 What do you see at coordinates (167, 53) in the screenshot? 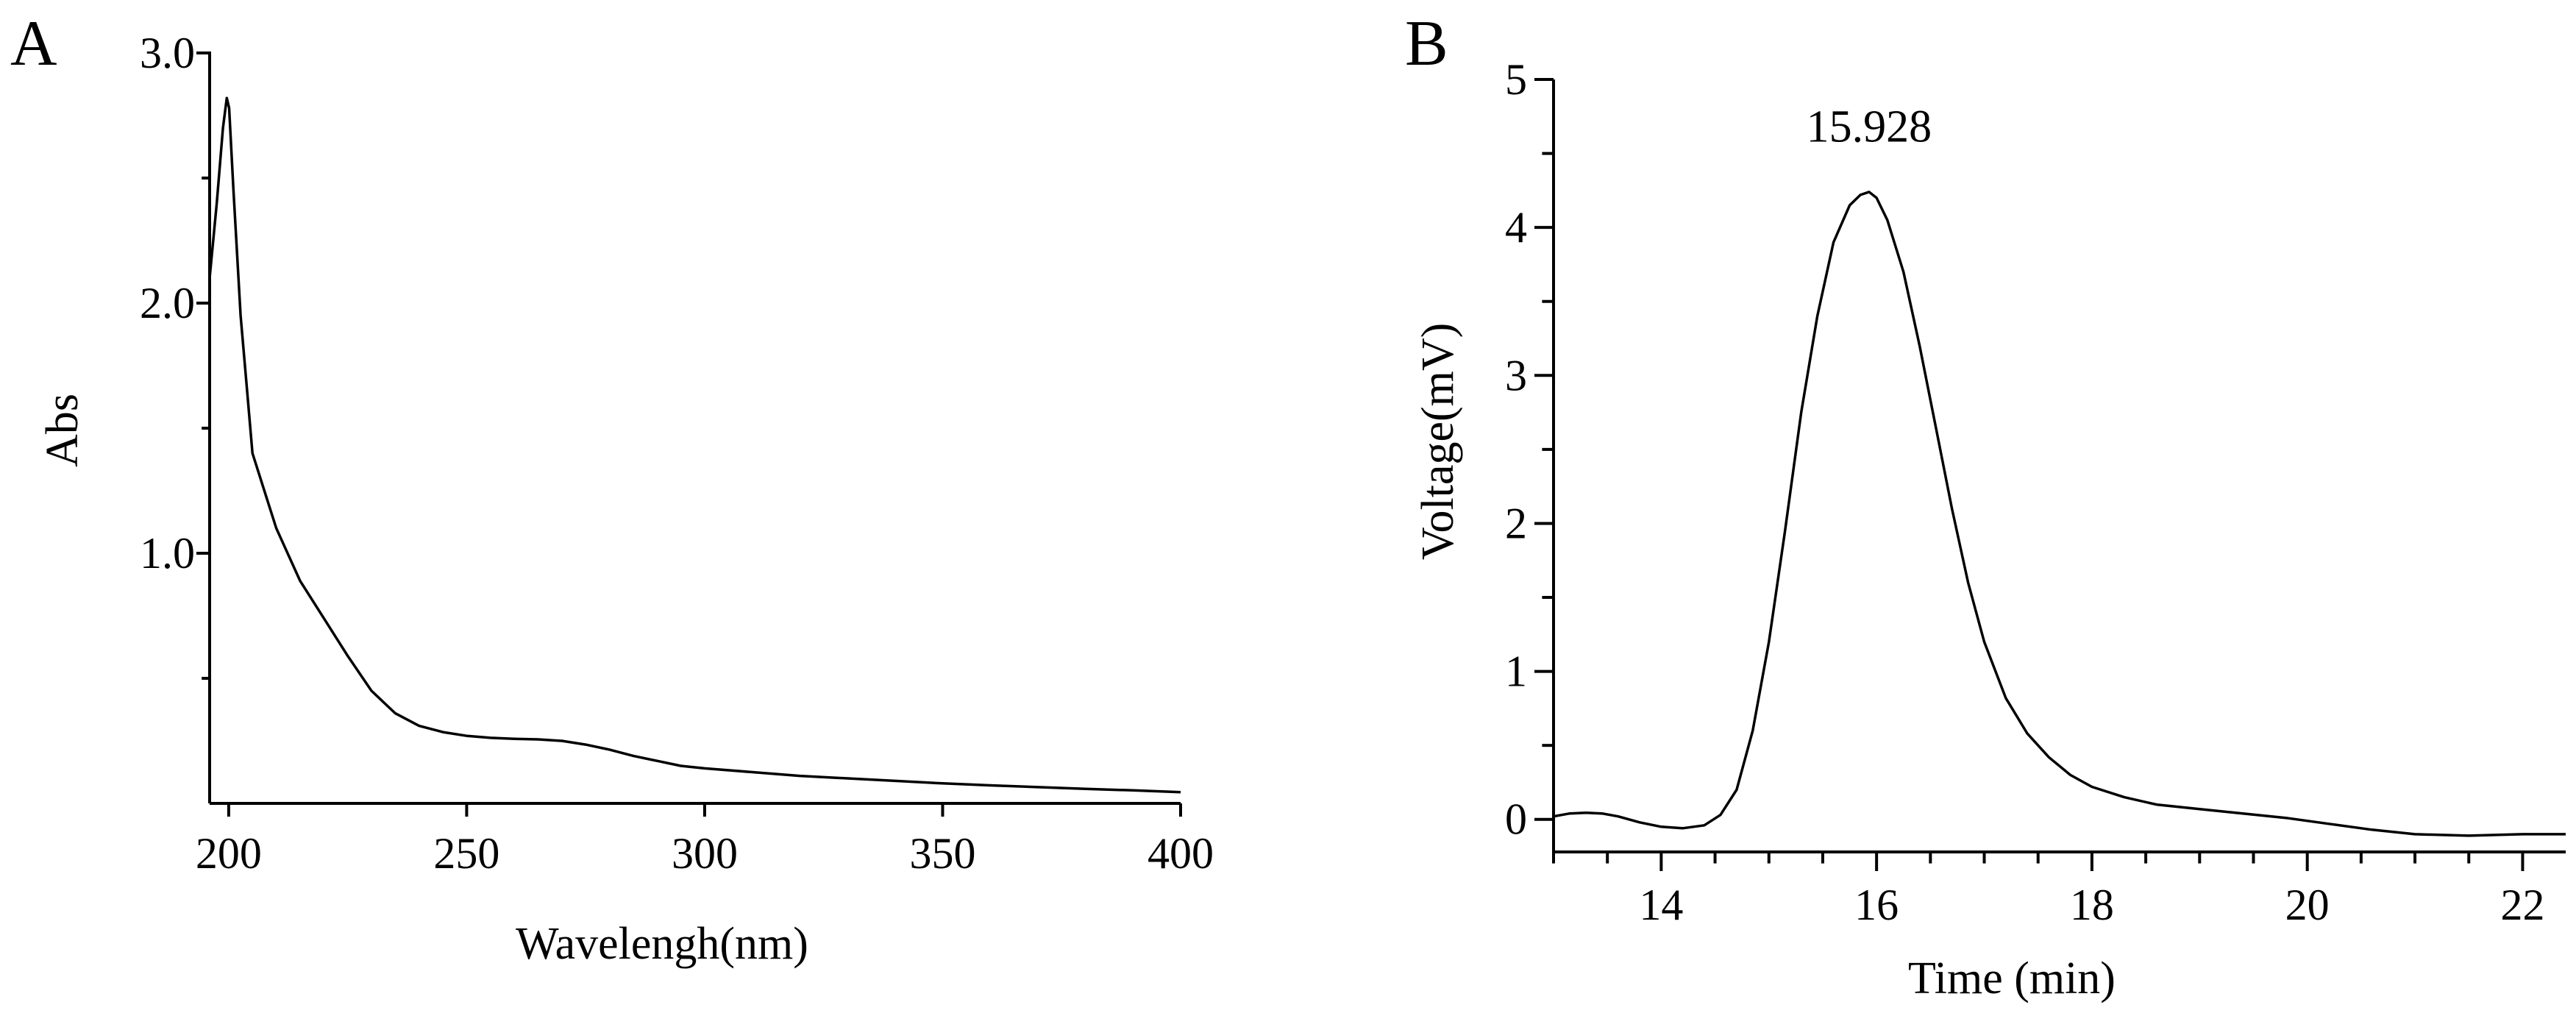
I see `y-tick-label-a: 3.0` at bounding box center [167, 53].